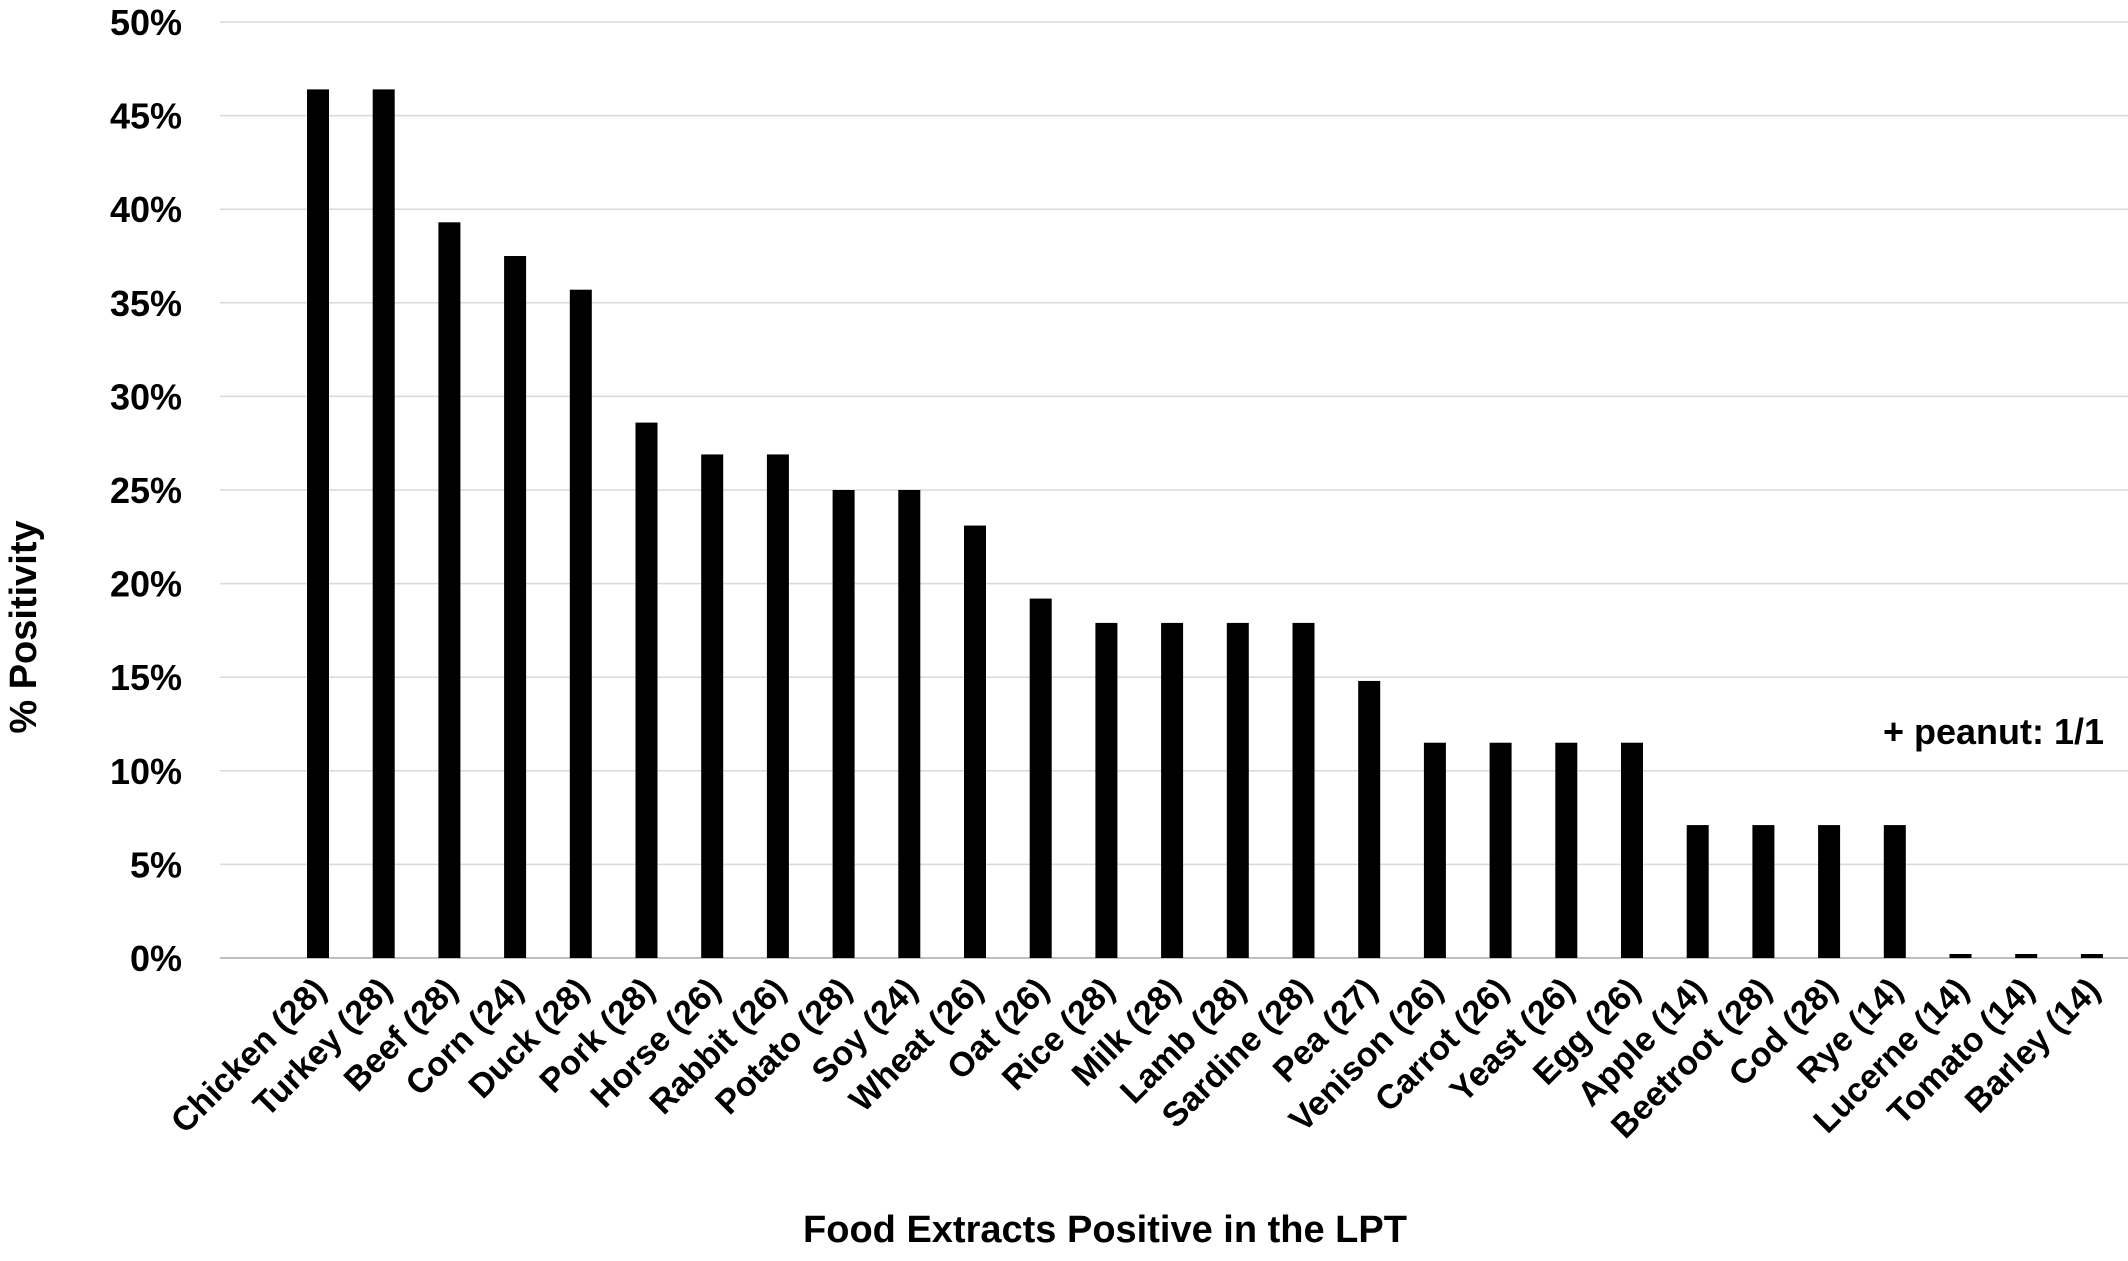 The image size is (2128, 1261). Describe the element at coordinates (156, 958) in the screenshot. I see `y-tick-label: 0%` at that location.